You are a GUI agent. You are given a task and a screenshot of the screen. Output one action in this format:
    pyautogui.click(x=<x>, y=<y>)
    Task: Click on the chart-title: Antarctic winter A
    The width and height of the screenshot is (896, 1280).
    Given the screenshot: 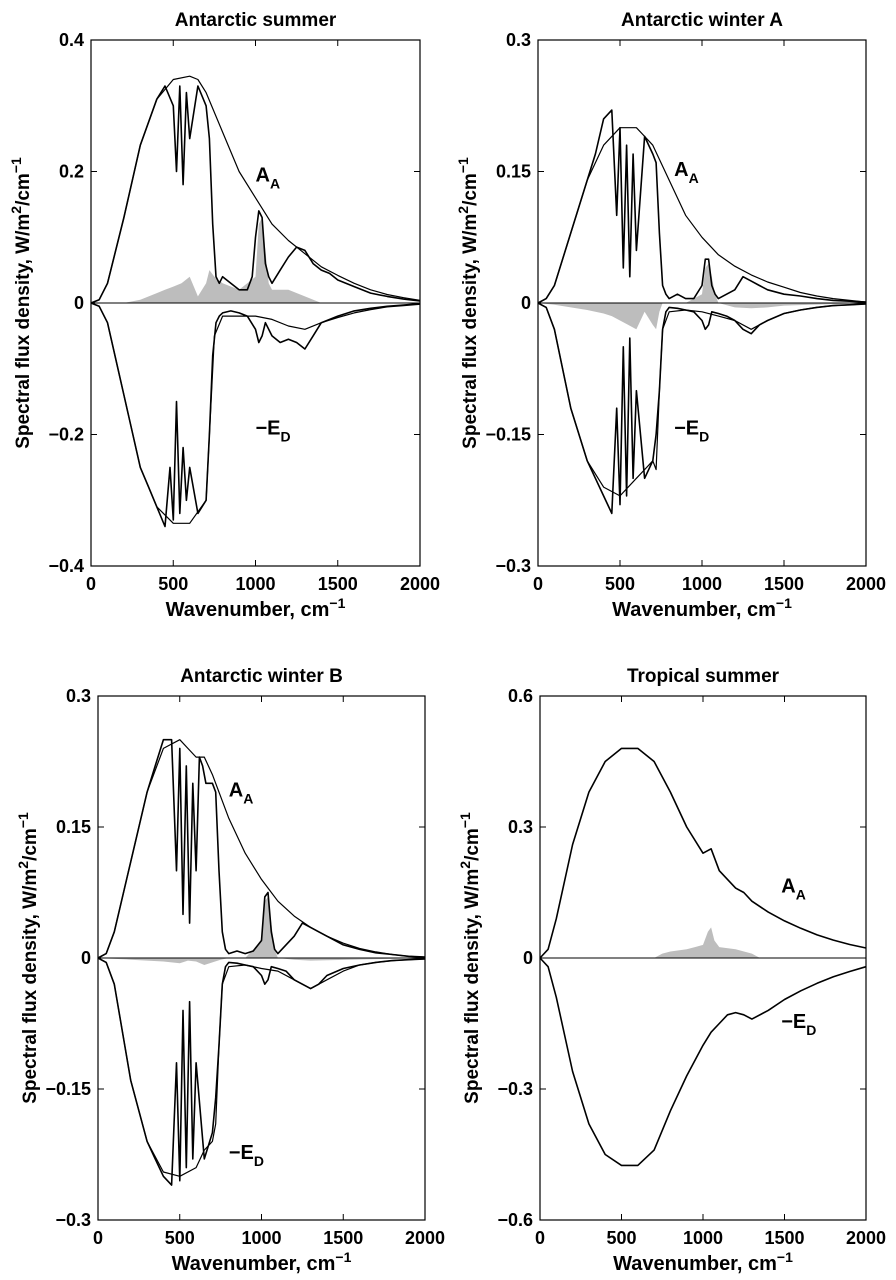 What is the action you would take?
    pyautogui.click(x=702, y=20)
    